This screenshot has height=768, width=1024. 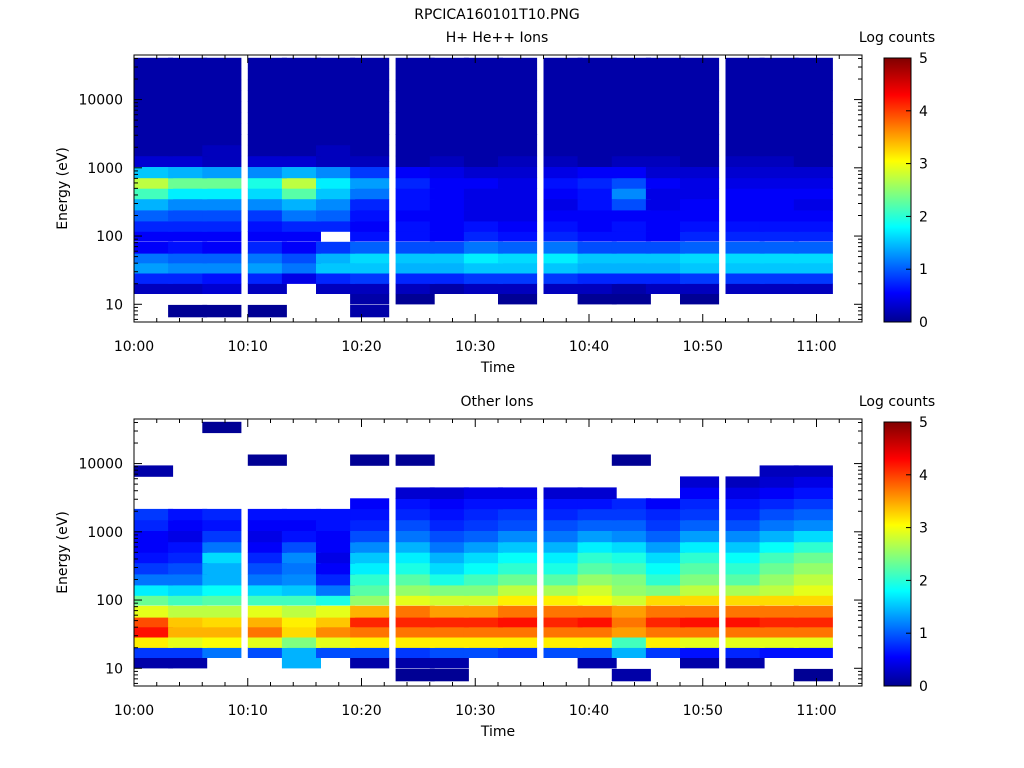 I want to click on x-tick-label: 11:00, so click(x=816, y=711).